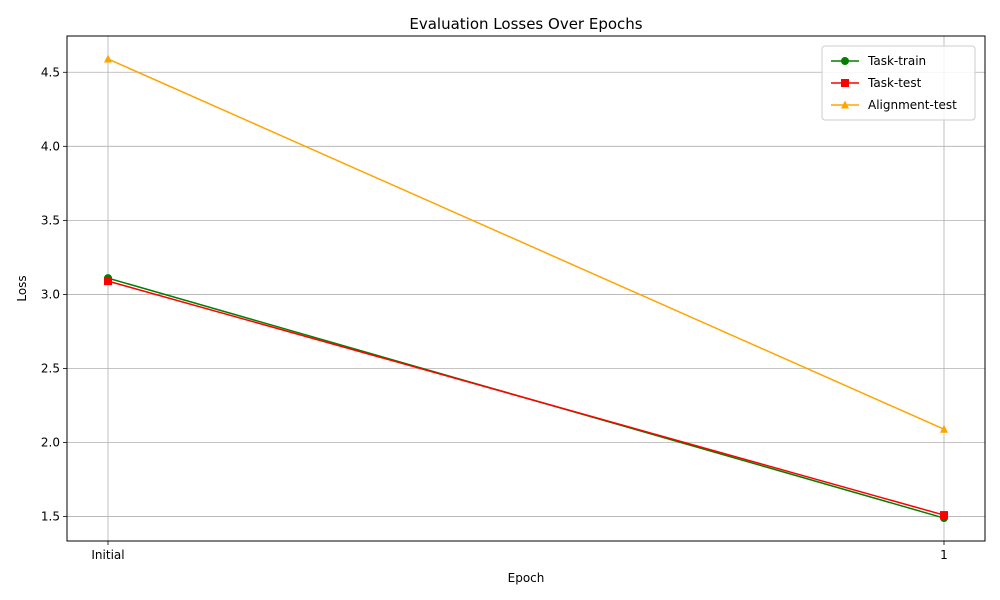  I want to click on y-tick-label: 3.5, so click(50, 220).